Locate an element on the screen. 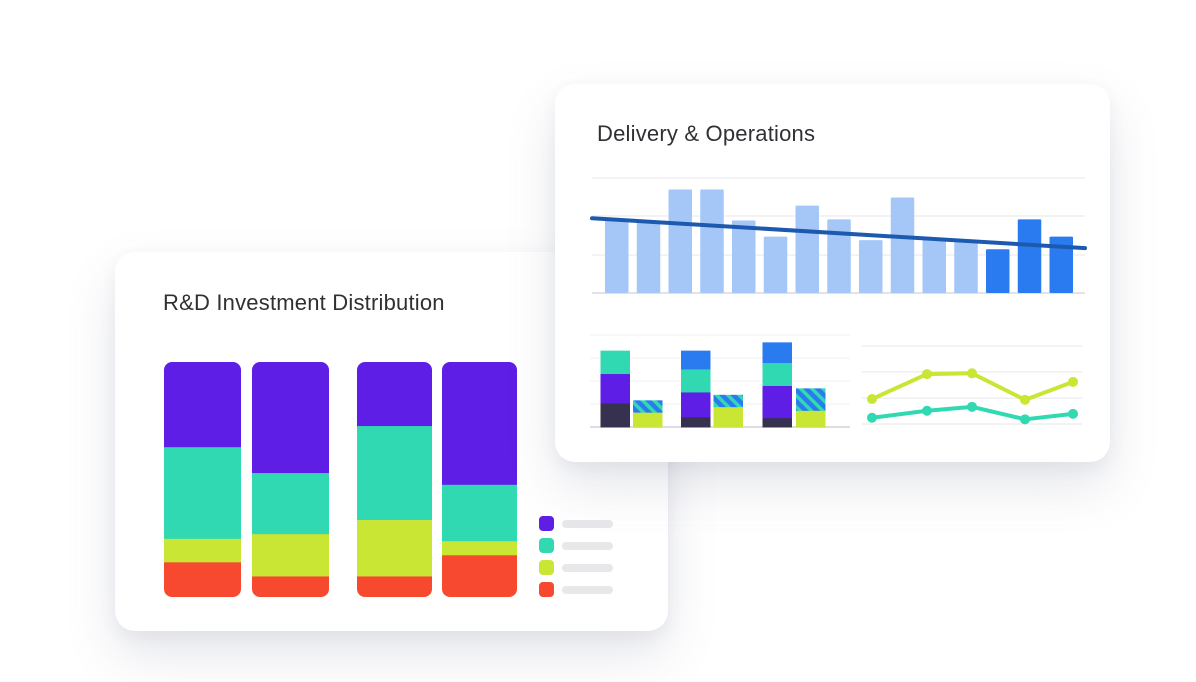 The width and height of the screenshot is (1196, 682). legend-item-teal is located at coordinates (576, 545).